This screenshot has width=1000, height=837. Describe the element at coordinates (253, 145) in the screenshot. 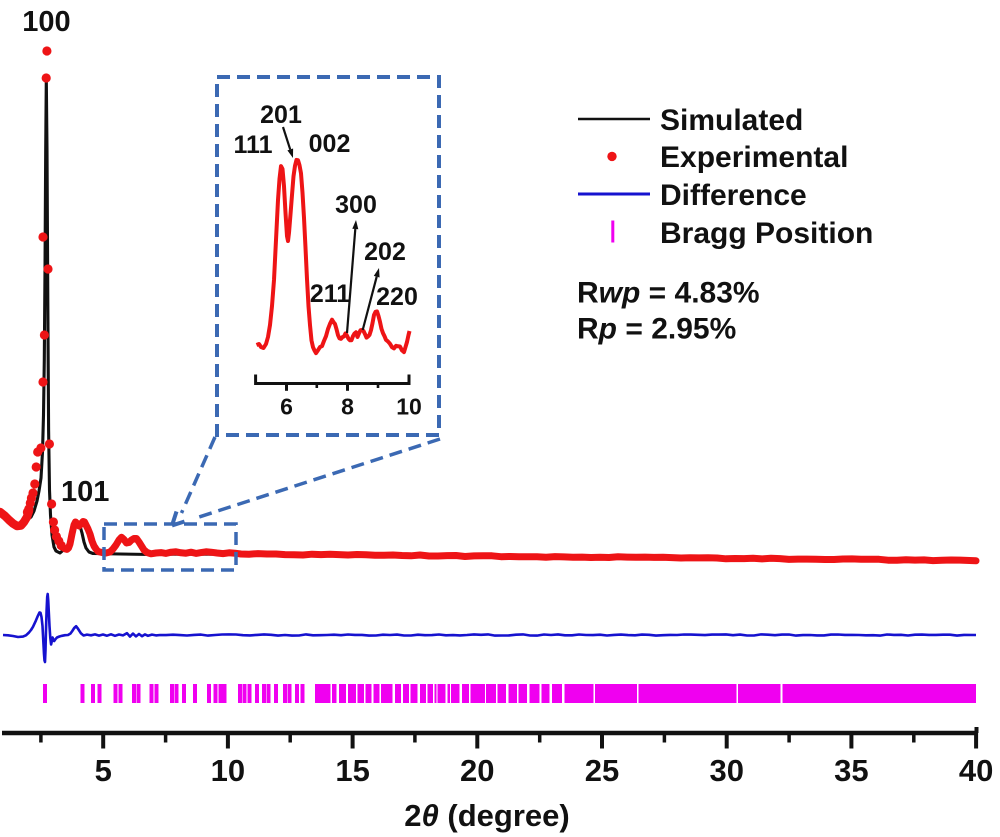

I see `svg-text: 111` at that location.